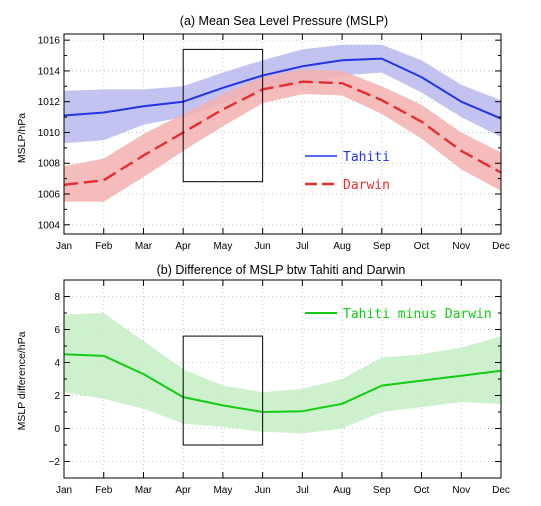 This screenshot has width=541, height=506. Describe the element at coordinates (366, 185) in the screenshot. I see `legend-darwin-label: Darwin` at that location.